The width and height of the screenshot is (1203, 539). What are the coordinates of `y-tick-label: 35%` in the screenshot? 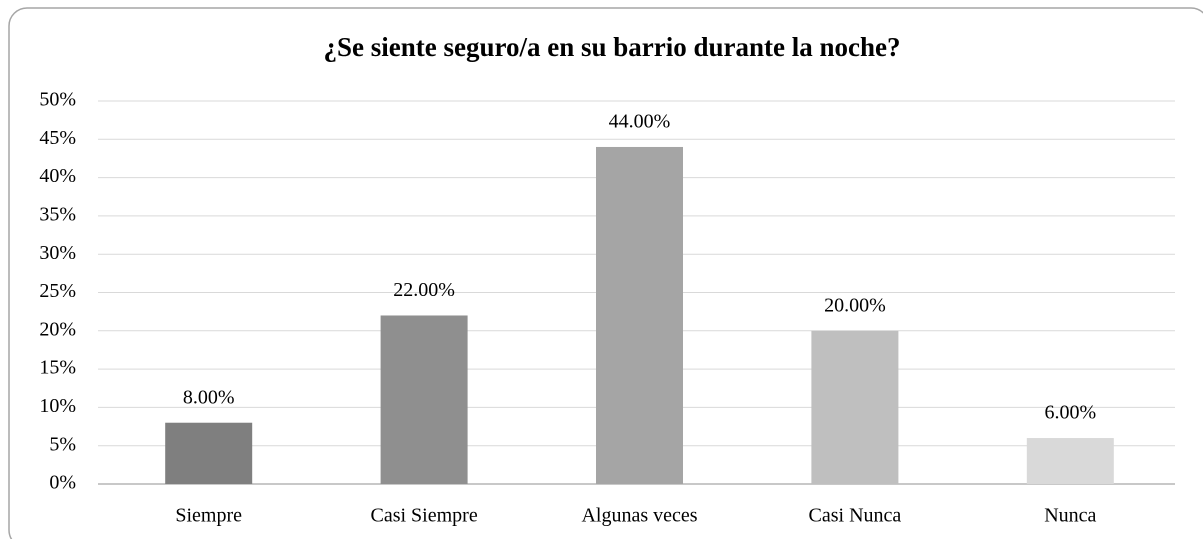 It's located at (57, 214).